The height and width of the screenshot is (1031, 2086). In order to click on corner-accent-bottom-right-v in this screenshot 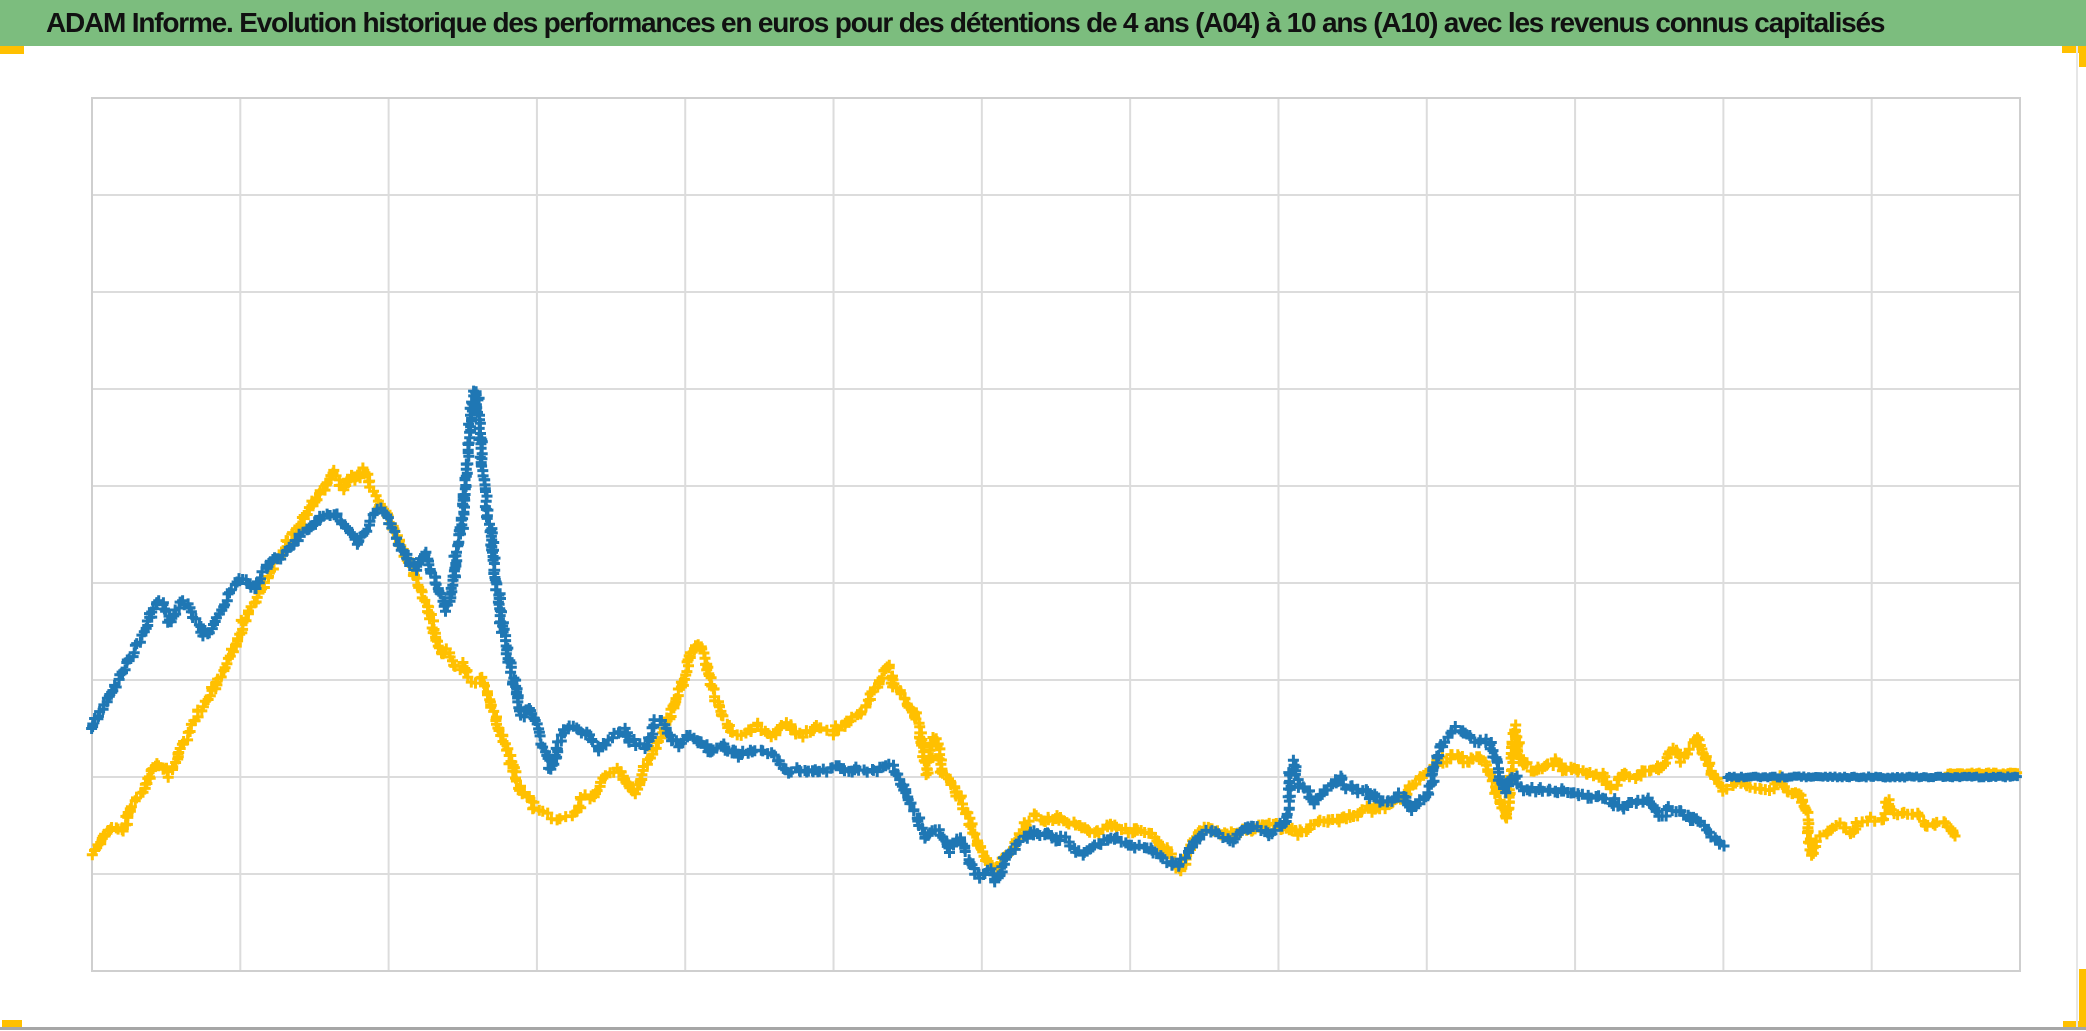, I will do `click(2082, 997)`.